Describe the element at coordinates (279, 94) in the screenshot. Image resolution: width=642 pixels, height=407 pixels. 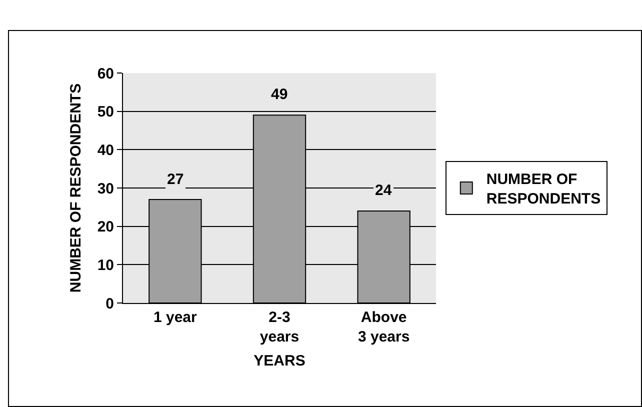
I see `data-label: 49` at that location.